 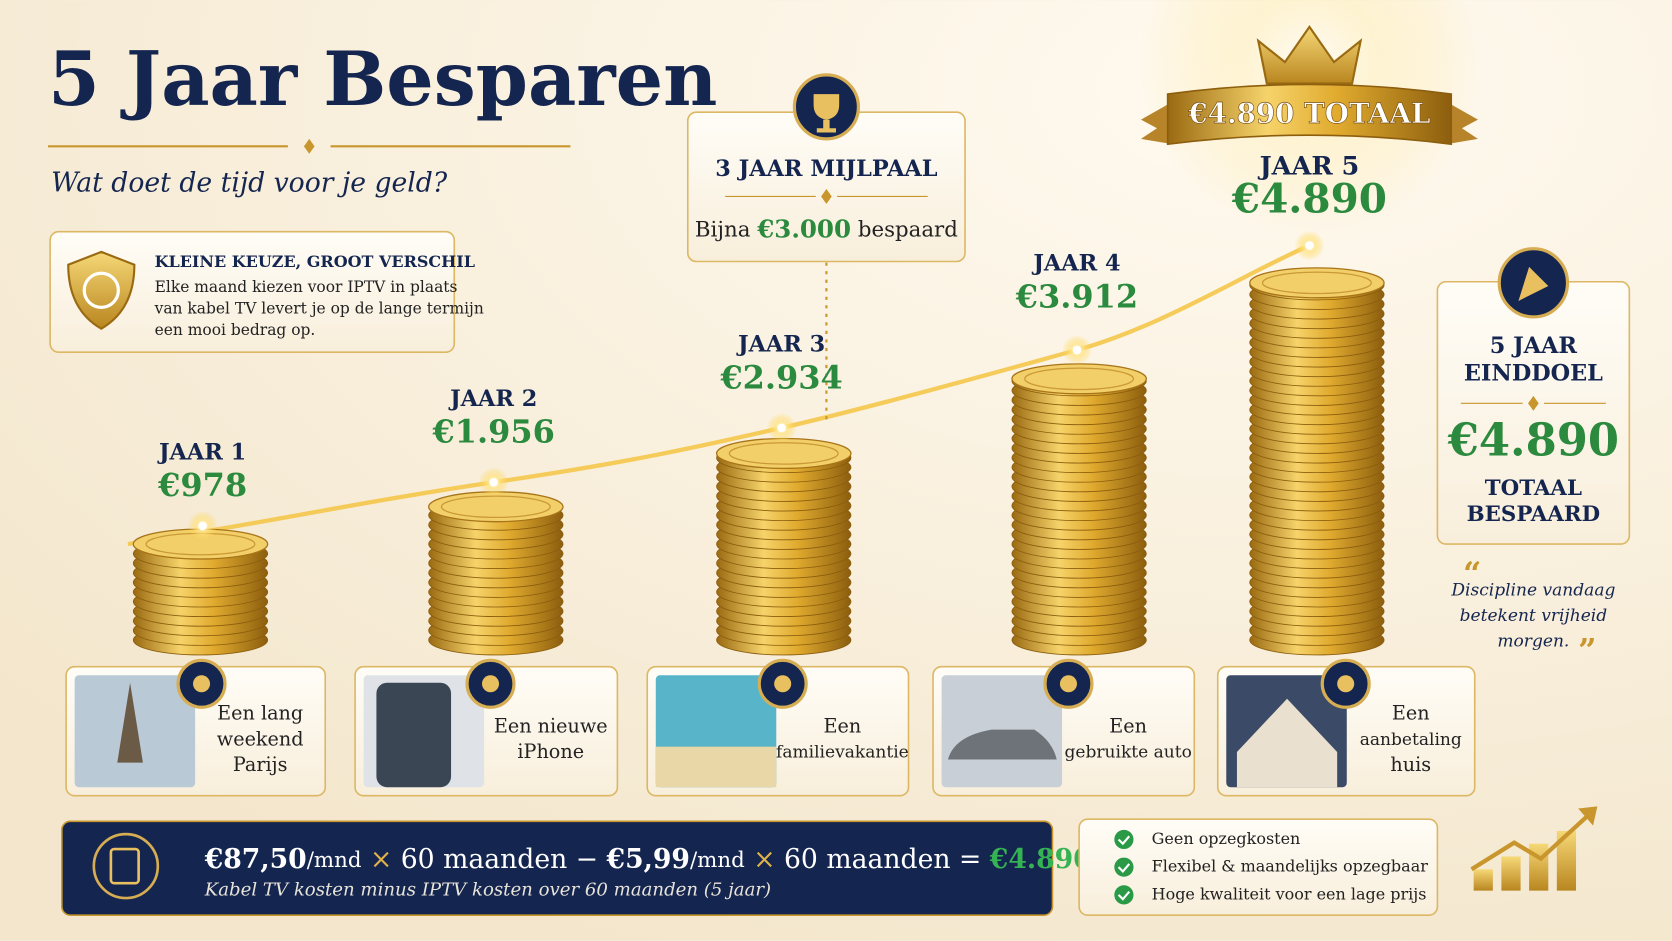 What do you see at coordinates (1290, 866) in the screenshot?
I see `benefit: Flexibel & maandelijks opzegbaar` at bounding box center [1290, 866].